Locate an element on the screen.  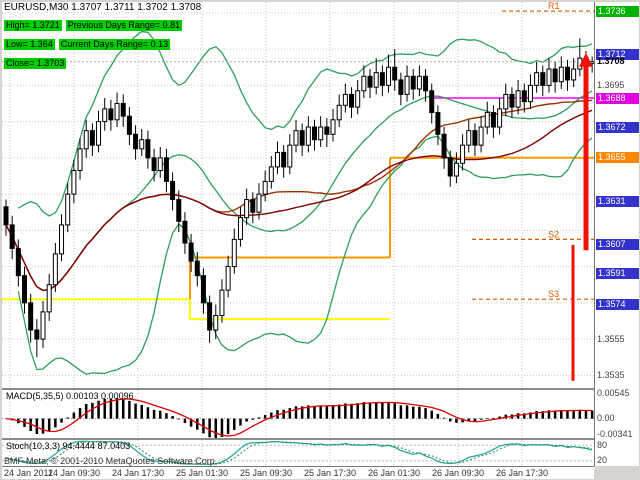
close-stat-chip: Close= 1.3703 is located at coordinates (35, 63).